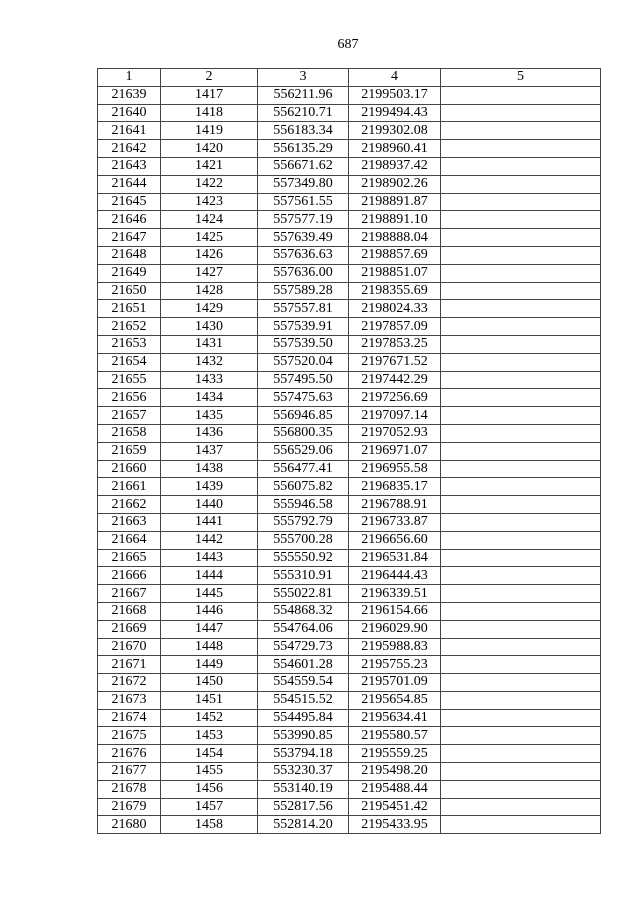 This screenshot has height=905, width=640. I want to click on table-cell: 21641, so click(129, 131).